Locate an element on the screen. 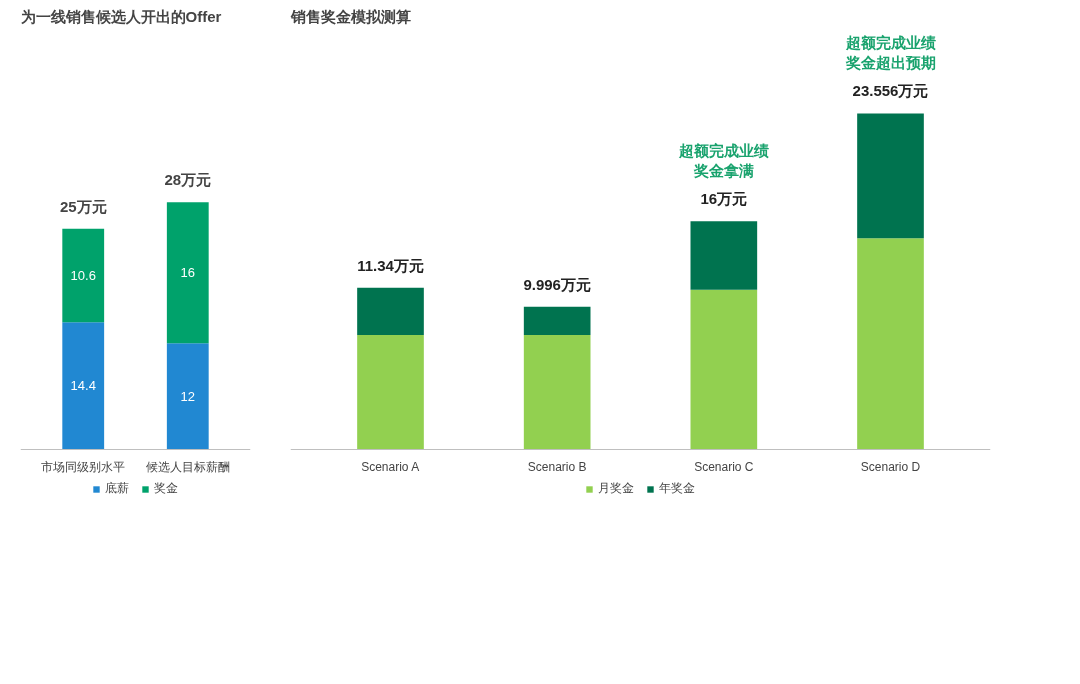  data-label: 16 is located at coordinates (188, 273).